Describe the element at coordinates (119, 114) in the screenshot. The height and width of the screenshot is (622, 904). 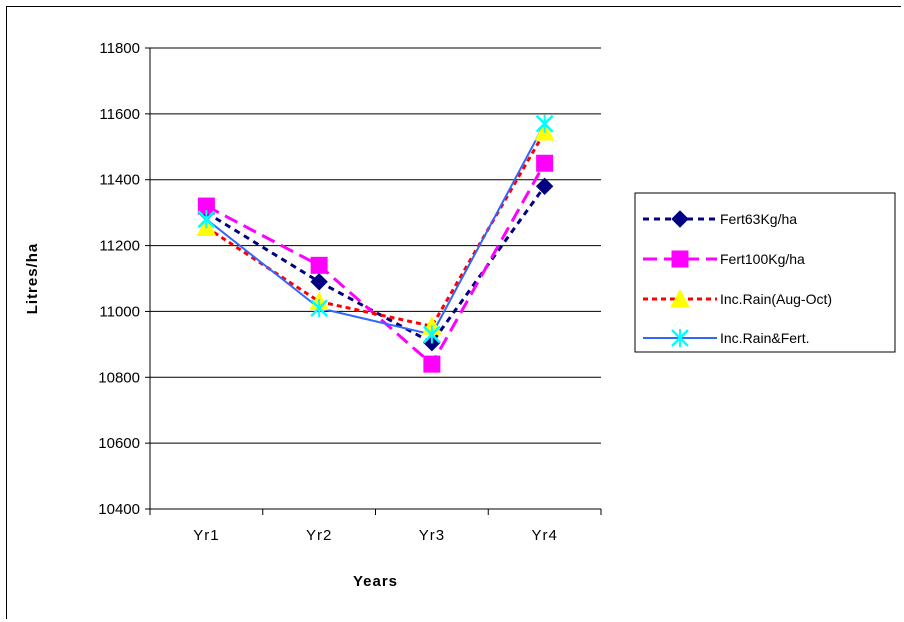
I see `y-tick-label: 11600` at that location.